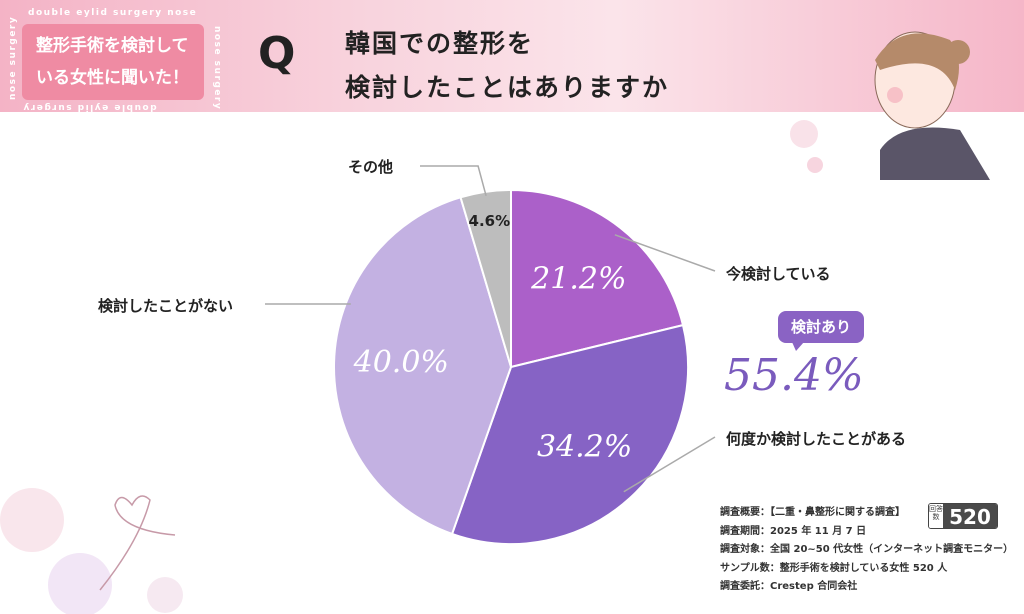 This screenshot has height=614, width=1024. I want to click on survey-line: 調査対象：全国 20~50 代女性（インターネット調査モニター）, so click(867, 549).